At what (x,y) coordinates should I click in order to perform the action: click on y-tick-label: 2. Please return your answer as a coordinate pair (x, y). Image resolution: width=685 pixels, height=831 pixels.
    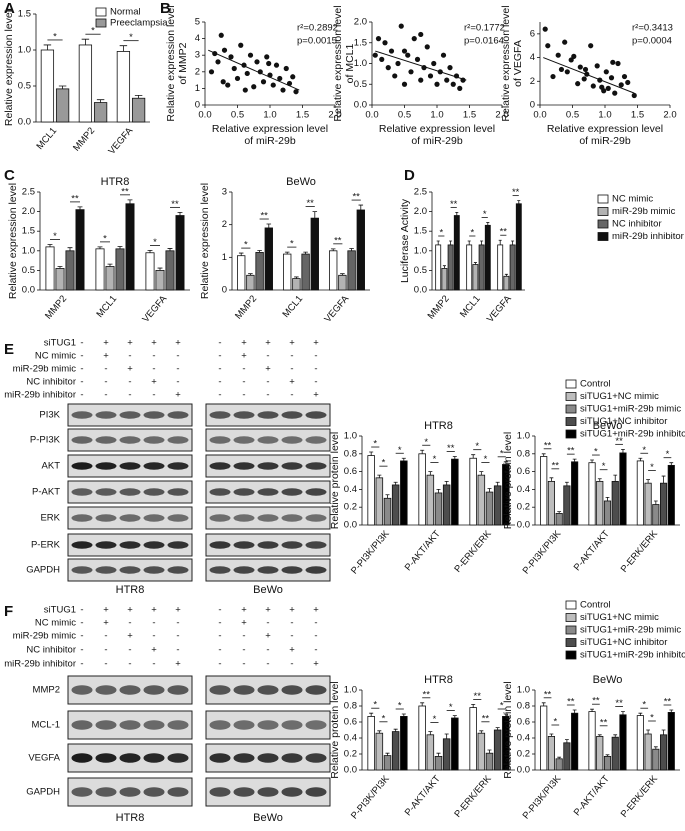
    Looking at the image, I should click on (224, 224).